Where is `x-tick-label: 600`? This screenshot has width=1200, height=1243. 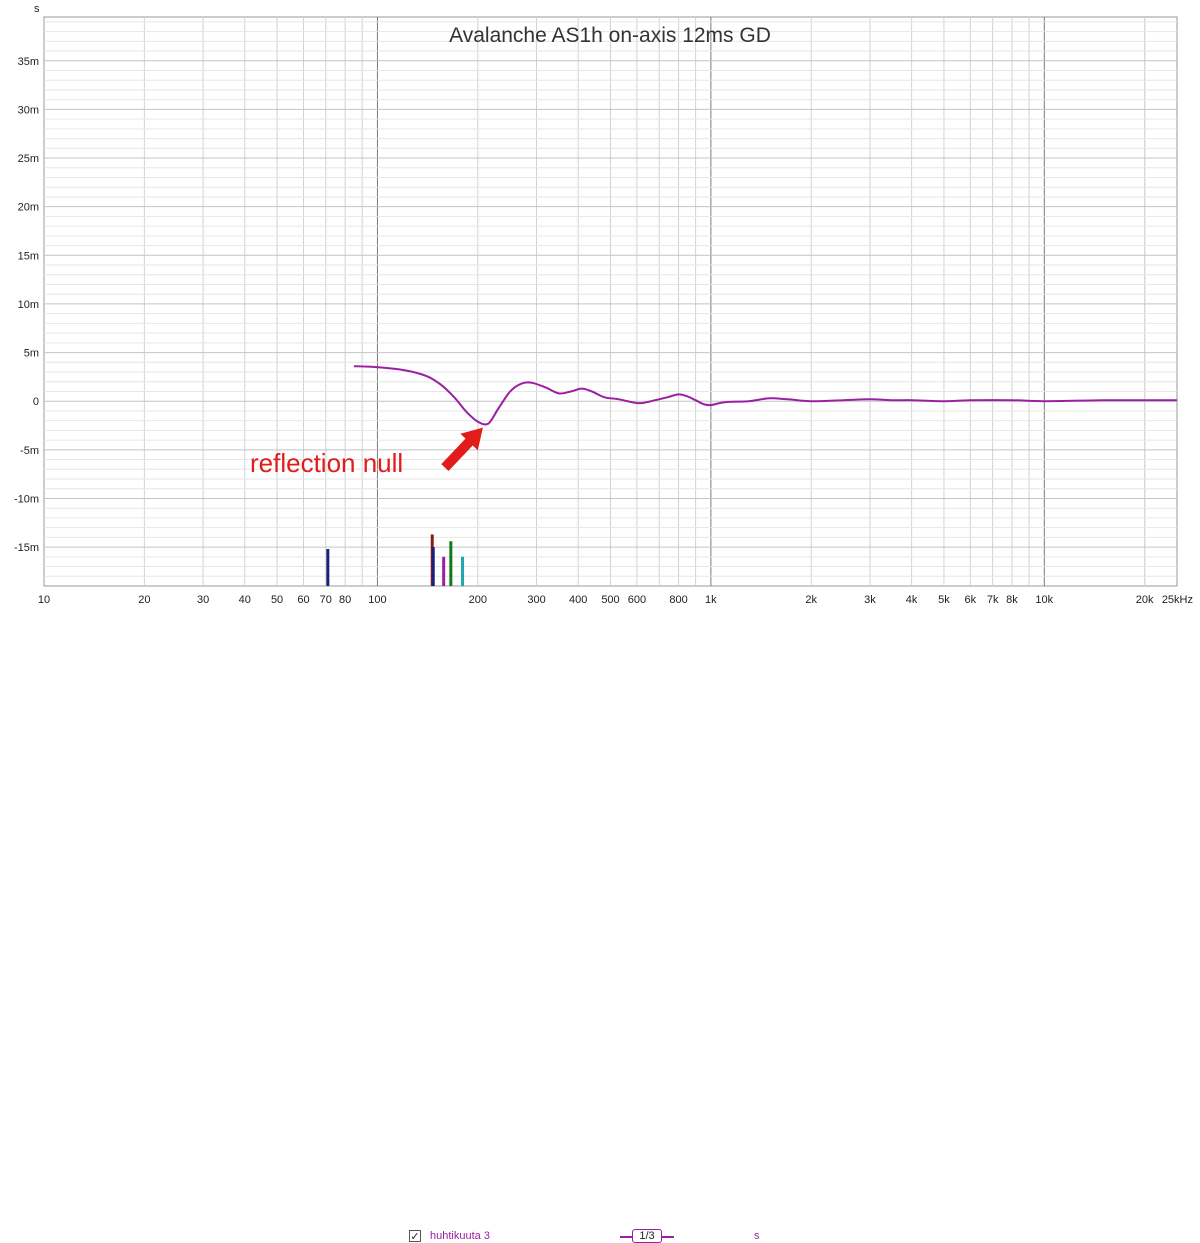 x-tick-label: 600 is located at coordinates (637, 600).